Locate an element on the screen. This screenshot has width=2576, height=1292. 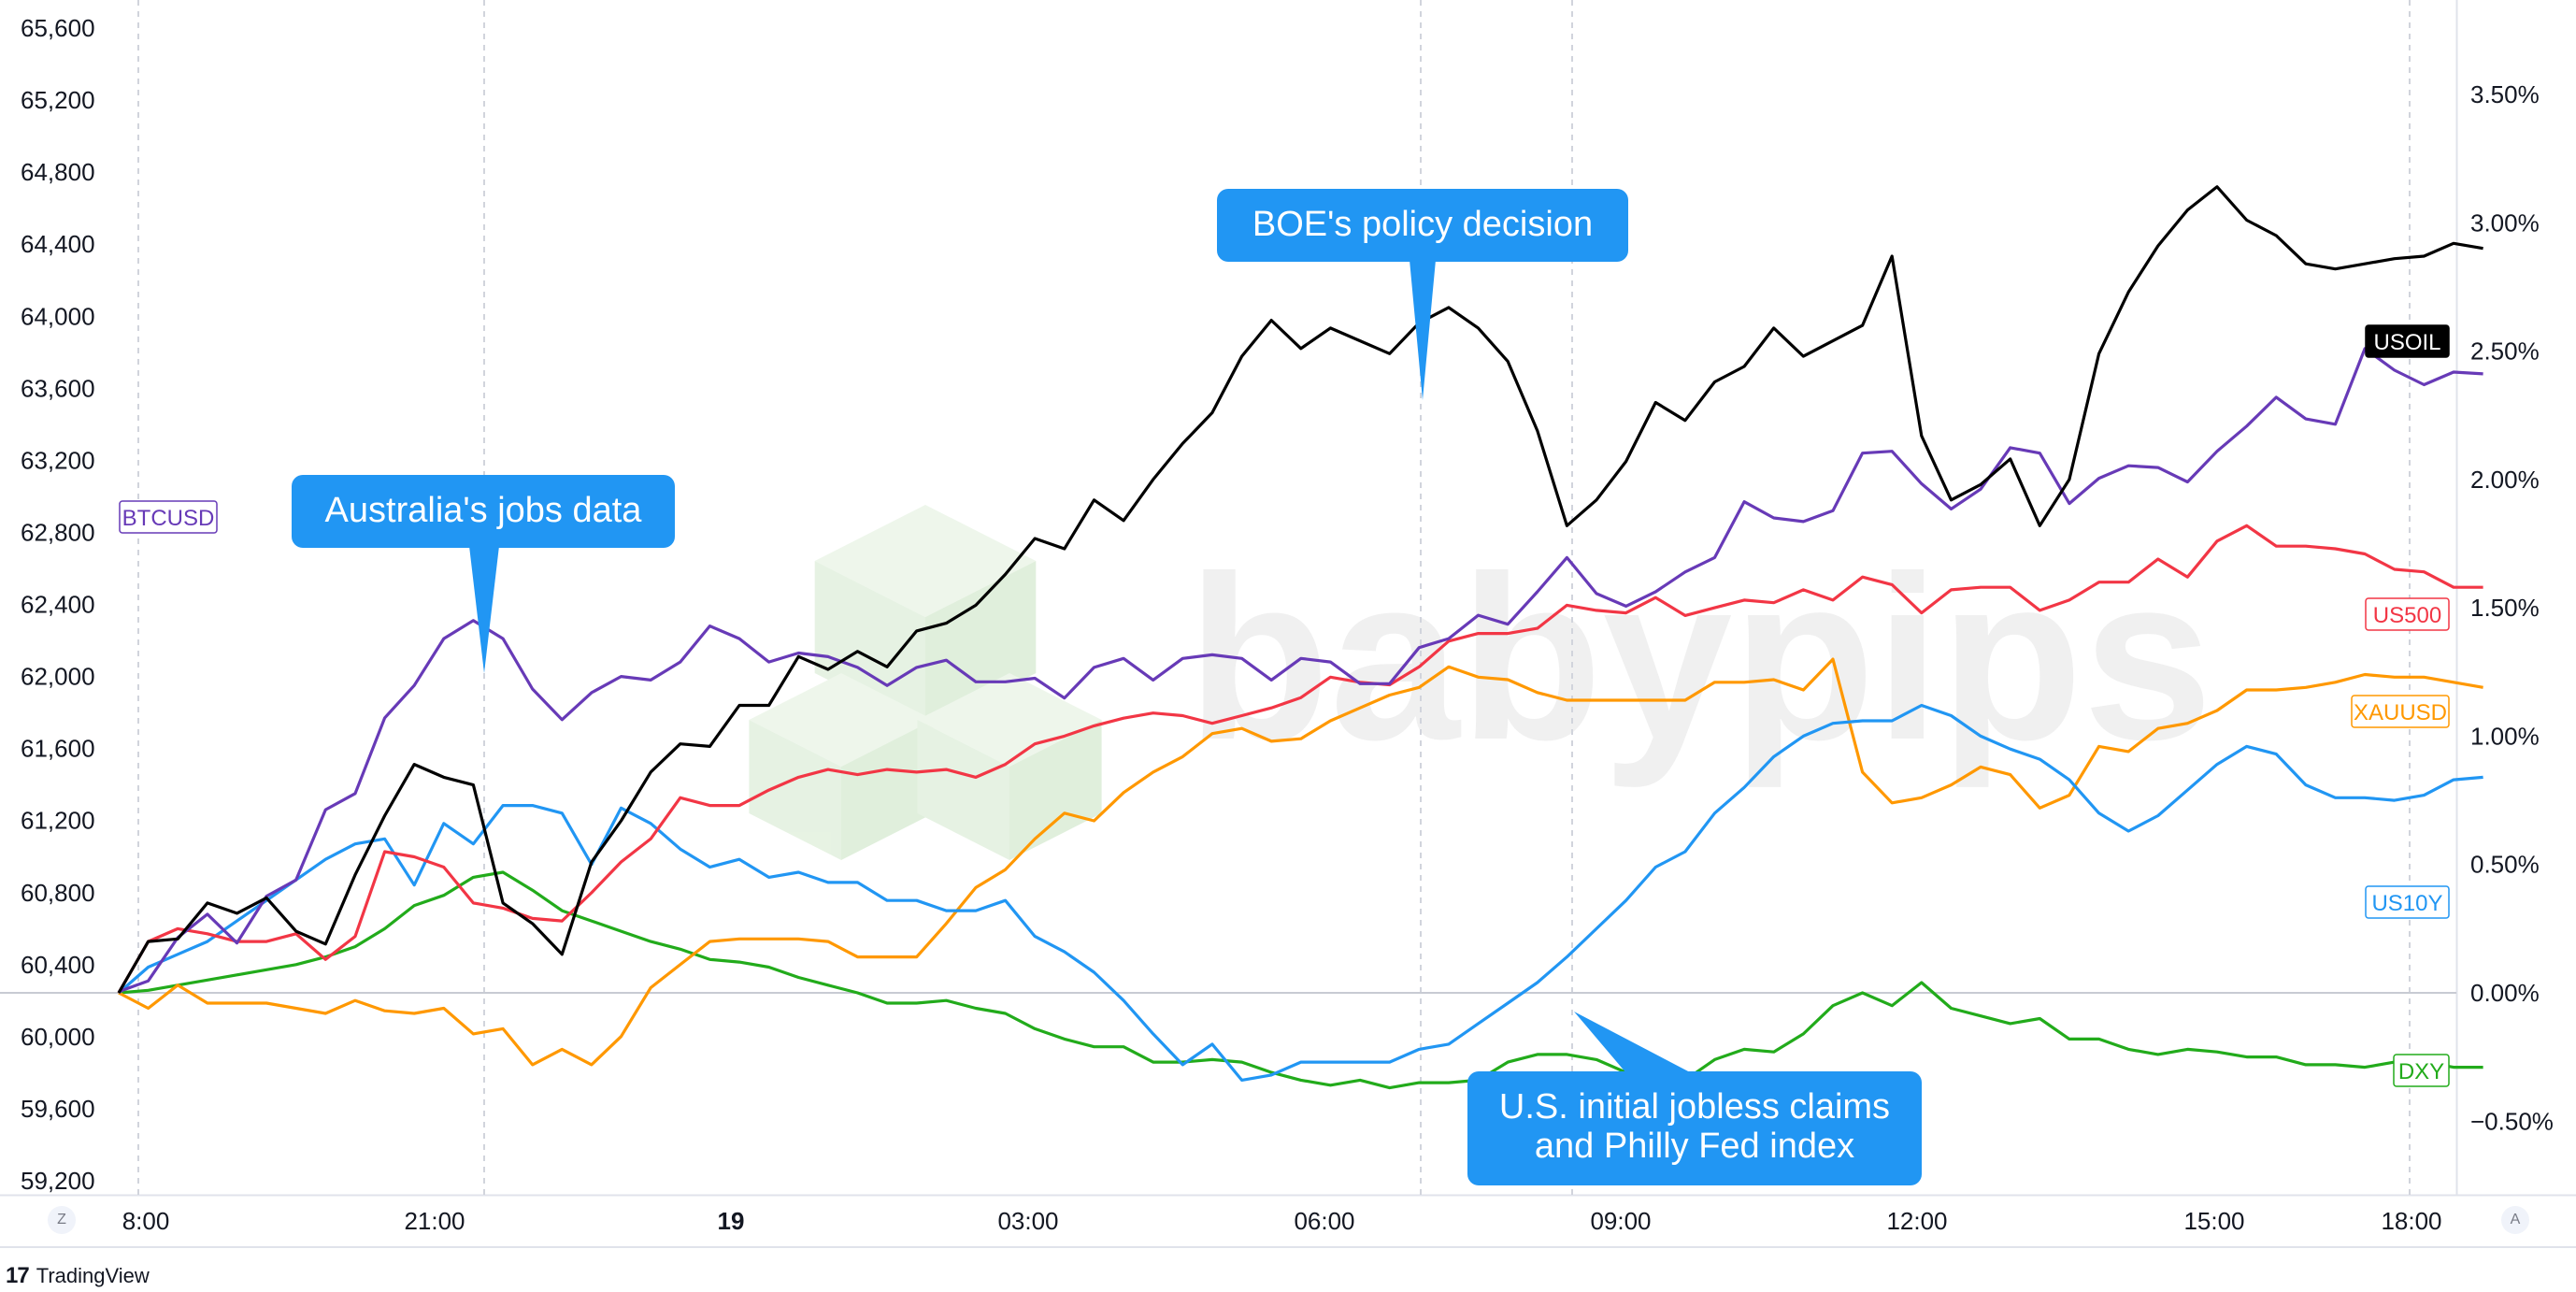
series-label-usoil: USOIL is located at coordinates (2407, 341).